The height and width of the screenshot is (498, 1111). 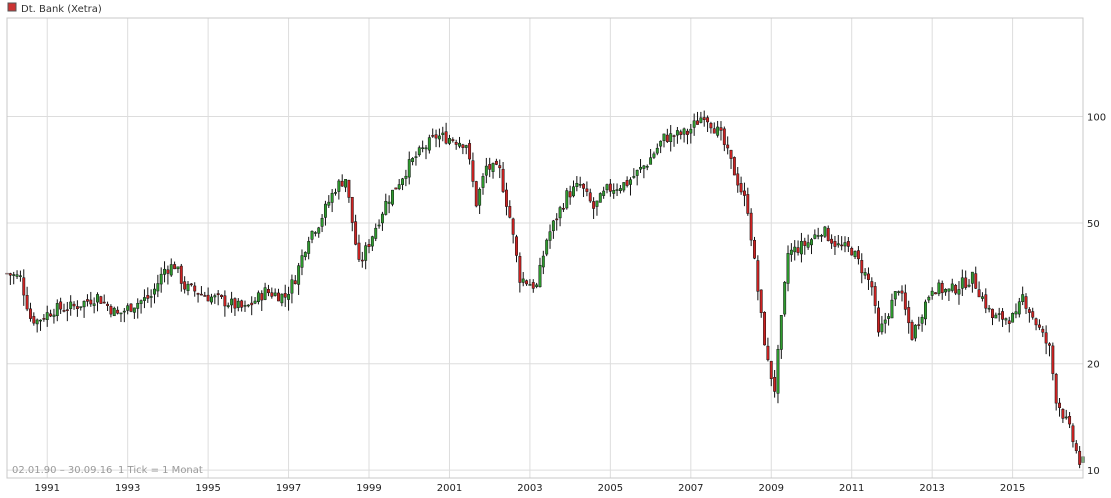 I want to click on x-tick-label-1991: 1991, so click(x=46, y=488).